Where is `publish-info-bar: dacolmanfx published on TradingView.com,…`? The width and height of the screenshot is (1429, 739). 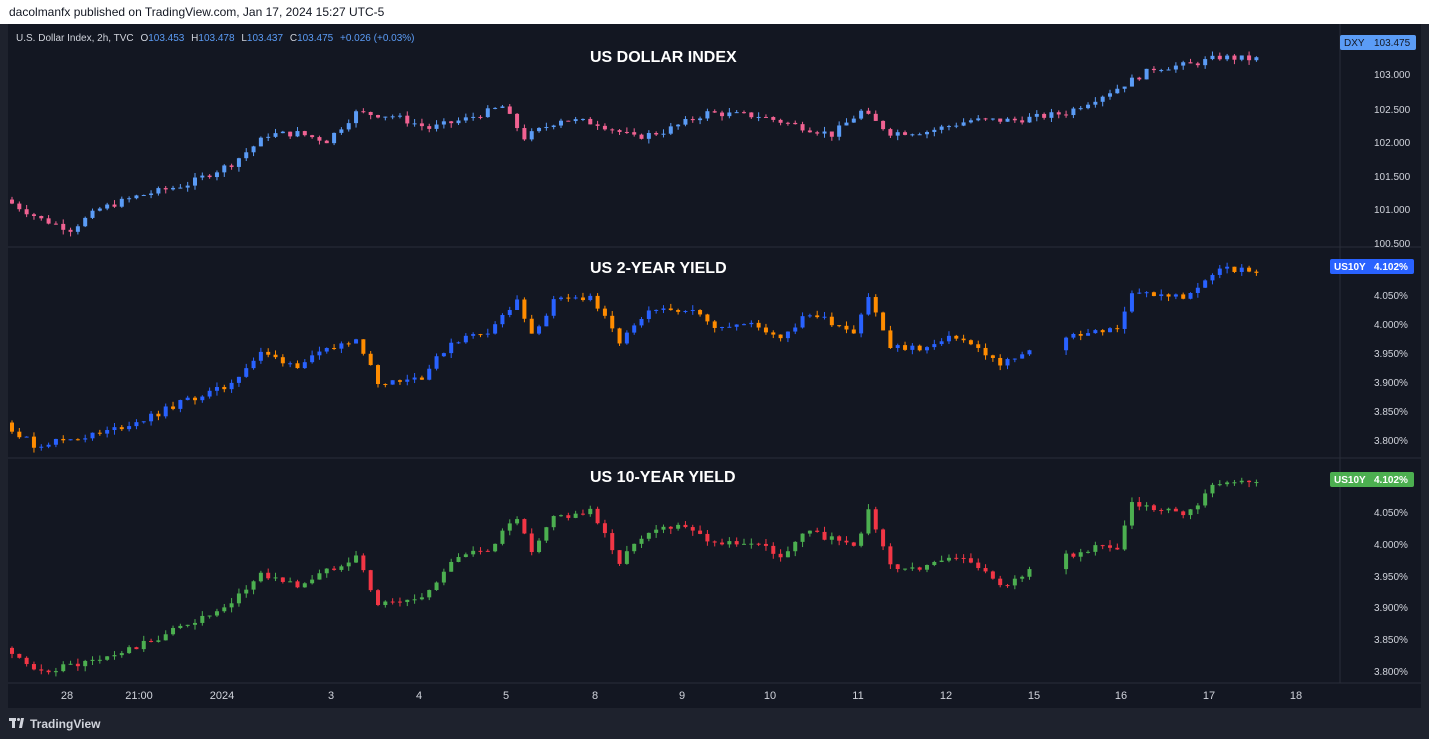
publish-info-bar: dacolmanfx published on TradingView.com,… is located at coordinates (714, 12).